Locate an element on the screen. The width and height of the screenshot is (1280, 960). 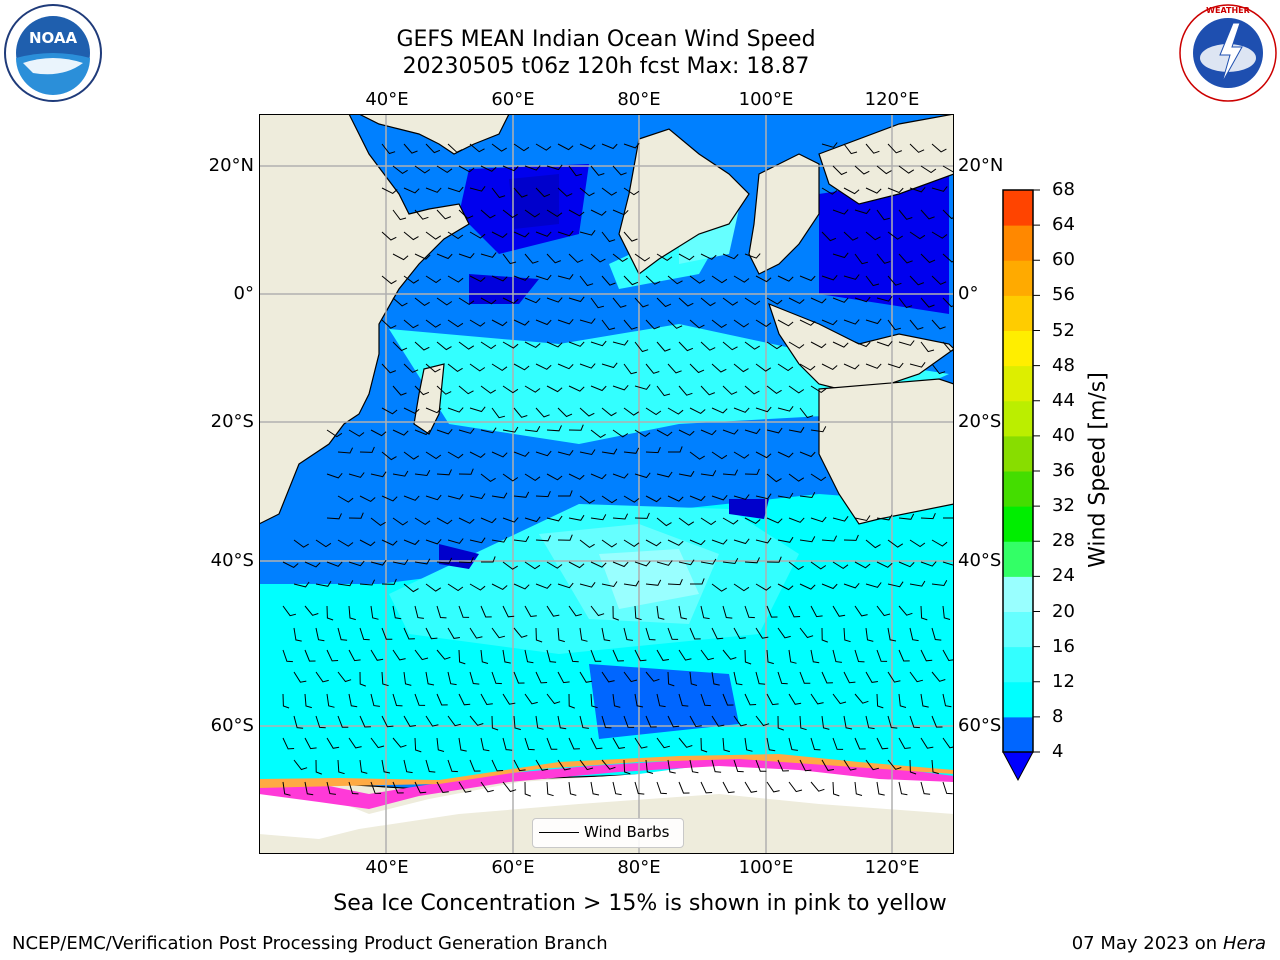
colorbar-tick-label: 20 is located at coordinates (1063, 611).